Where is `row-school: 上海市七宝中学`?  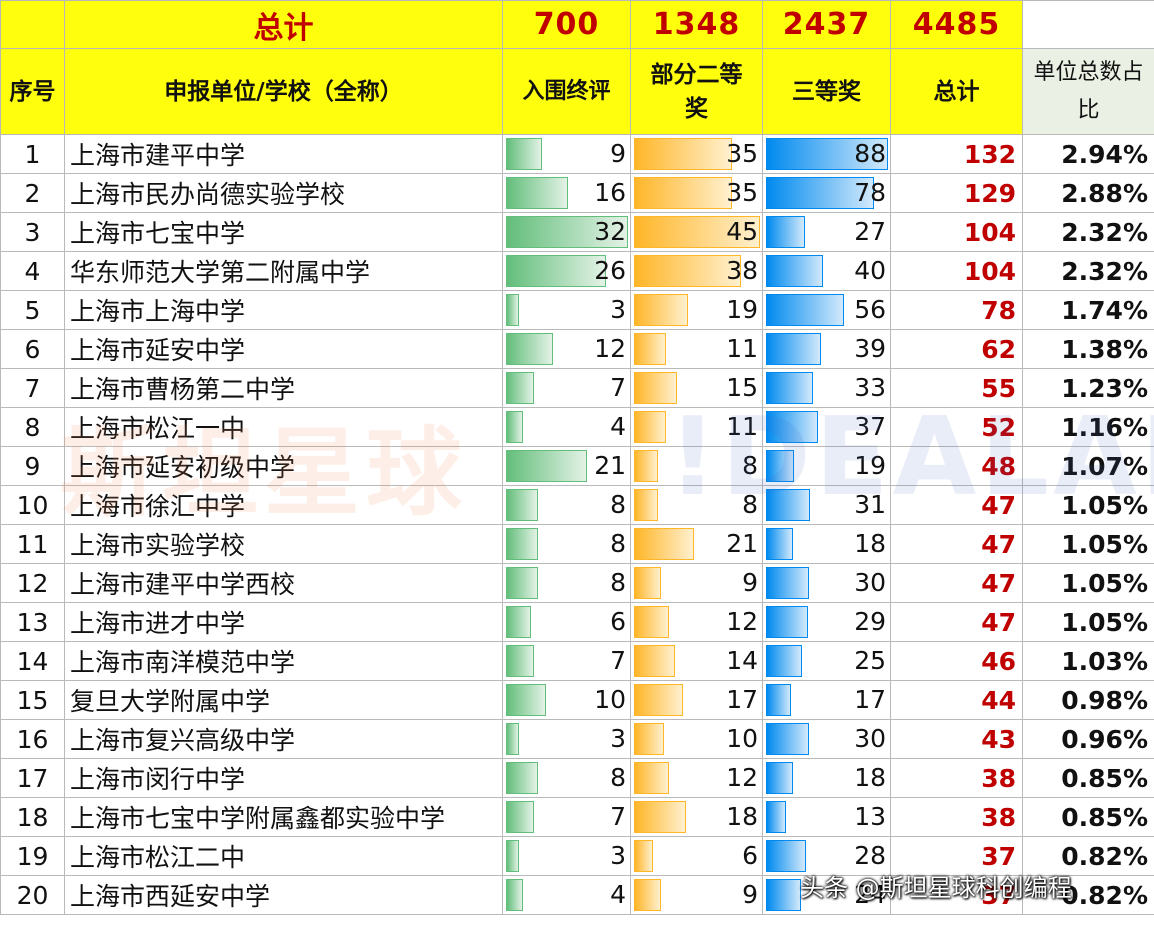
row-school: 上海市七宝中学 is located at coordinates (283, 232).